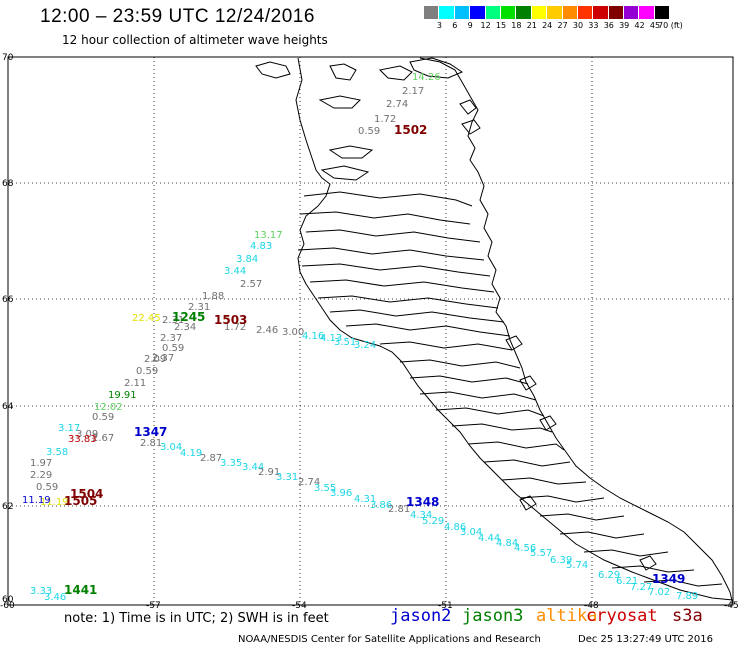 The height and width of the screenshot is (650, 740). Describe the element at coordinates (261, 246) in the screenshot. I see `wave-height-label: 4.83` at that location.